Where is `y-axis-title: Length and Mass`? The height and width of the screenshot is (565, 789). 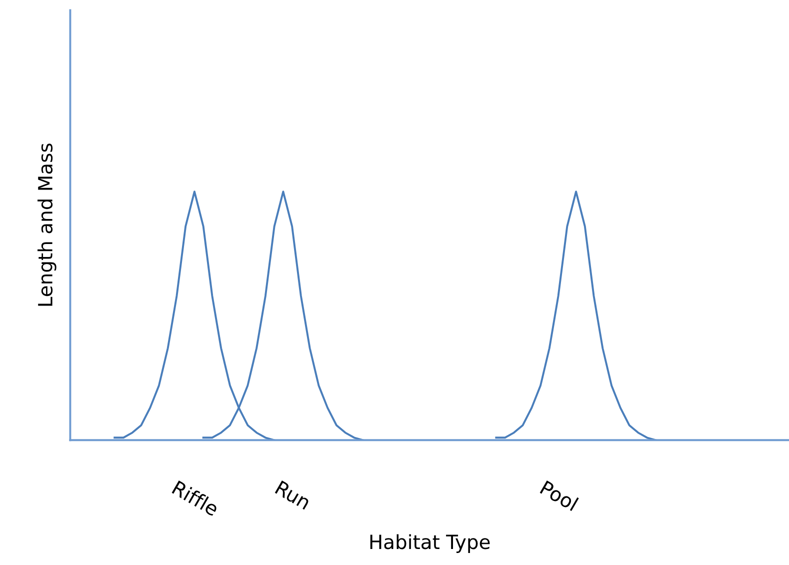 y-axis-title: Length and Mass is located at coordinates (47, 225).